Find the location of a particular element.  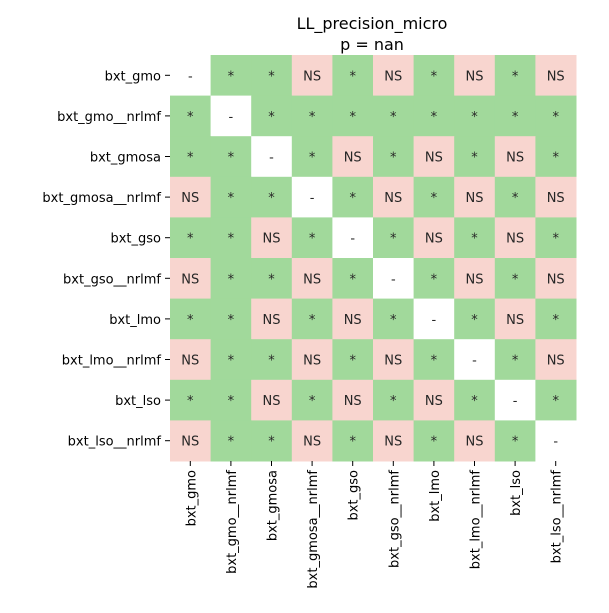

x-tick-label: bxt_lmo__nrlmf is located at coordinates (476, 520).